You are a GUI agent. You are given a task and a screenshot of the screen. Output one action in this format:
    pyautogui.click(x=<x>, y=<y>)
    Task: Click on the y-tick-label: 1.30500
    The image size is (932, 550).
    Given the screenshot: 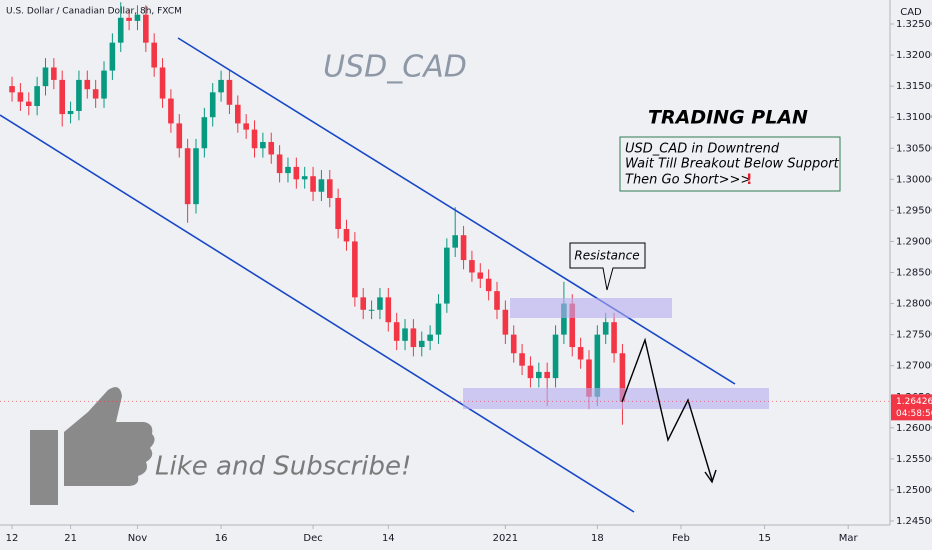 What is the action you would take?
    pyautogui.click(x=914, y=148)
    